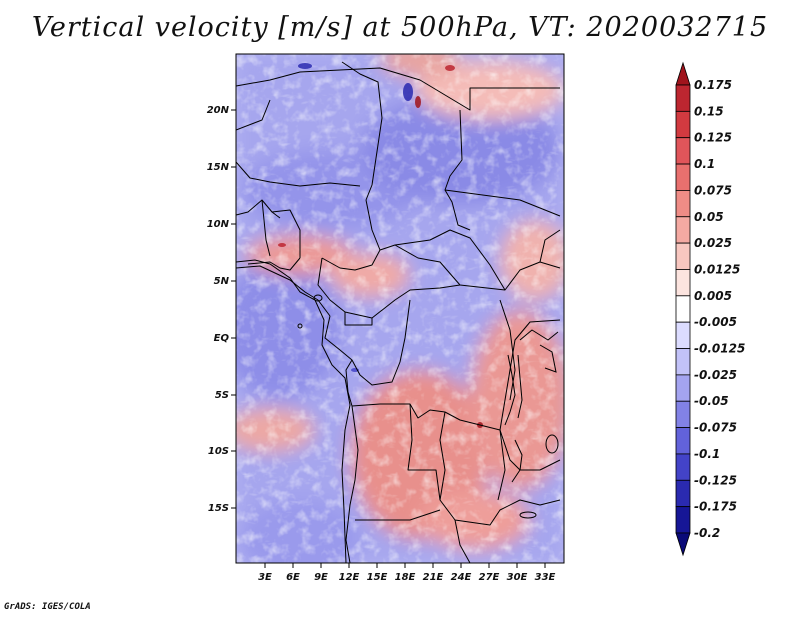 The image size is (800, 618). Describe the element at coordinates (713, 138) in the screenshot. I see `colorbar-label: 0.125` at that location.